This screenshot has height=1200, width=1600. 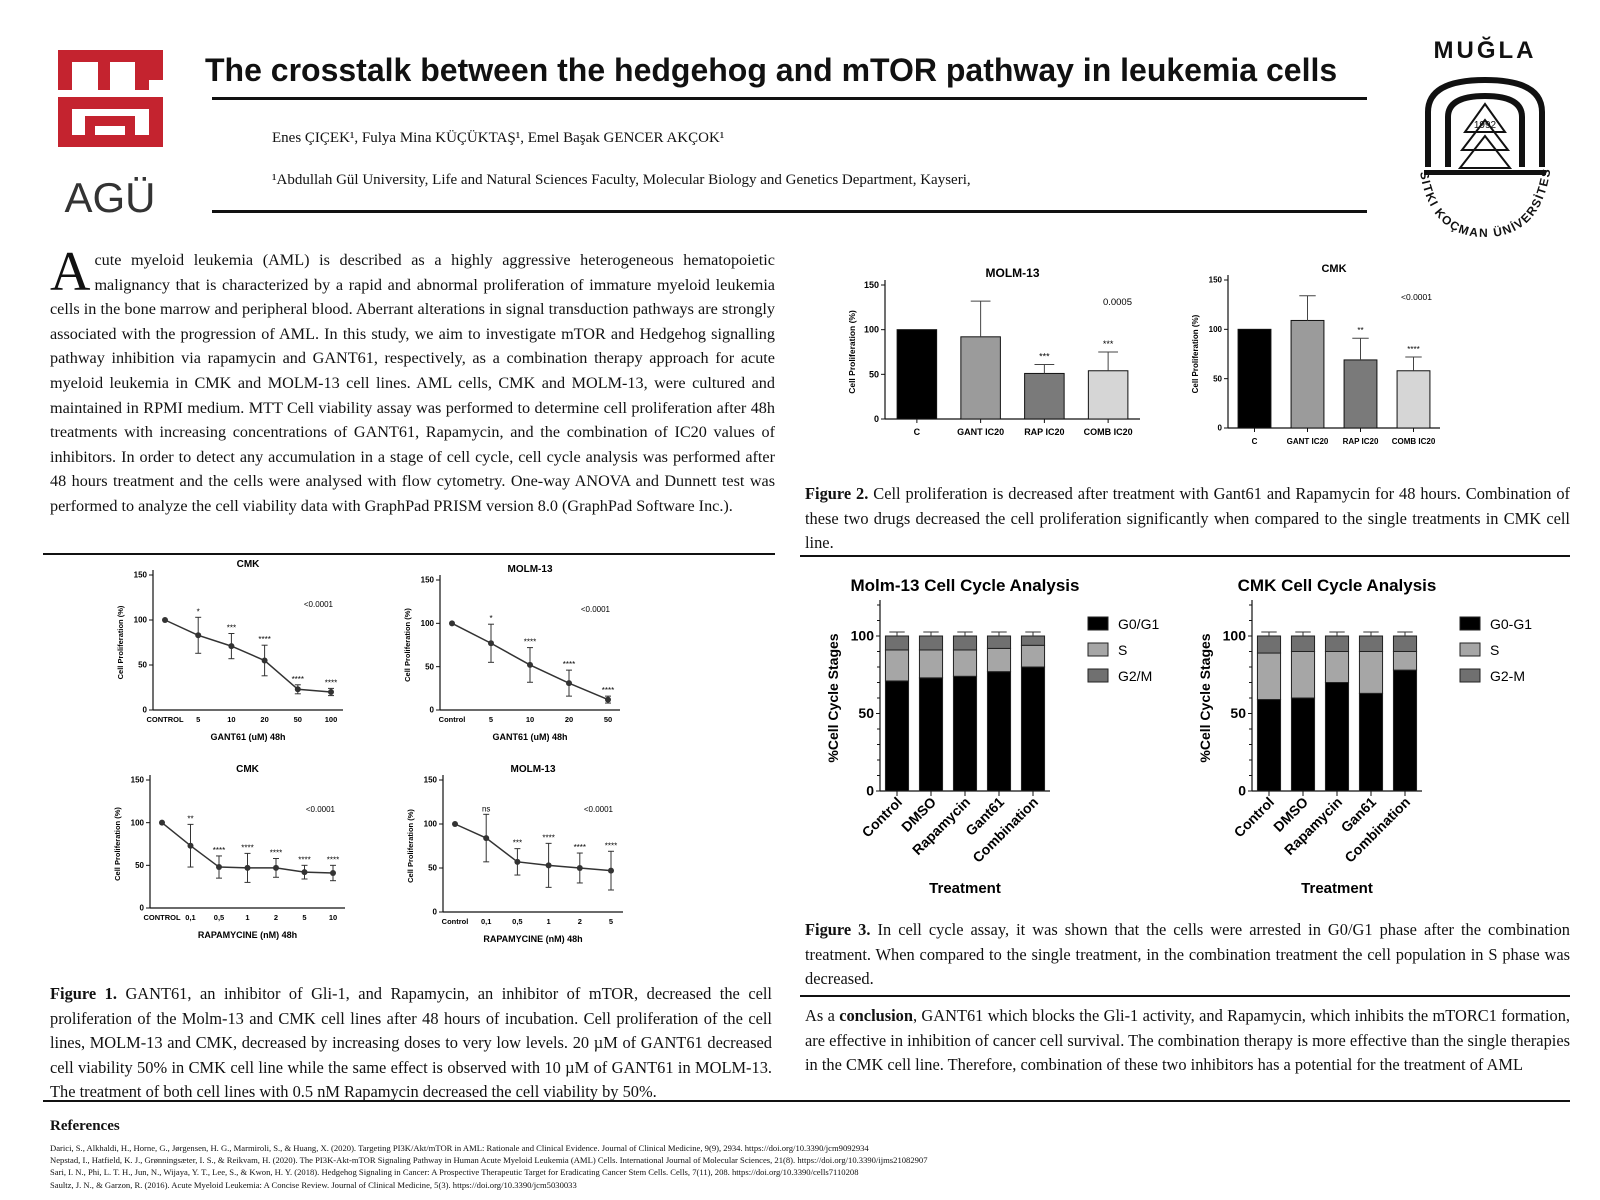 I want to click on significance-label: **, so click(x=1360, y=330).